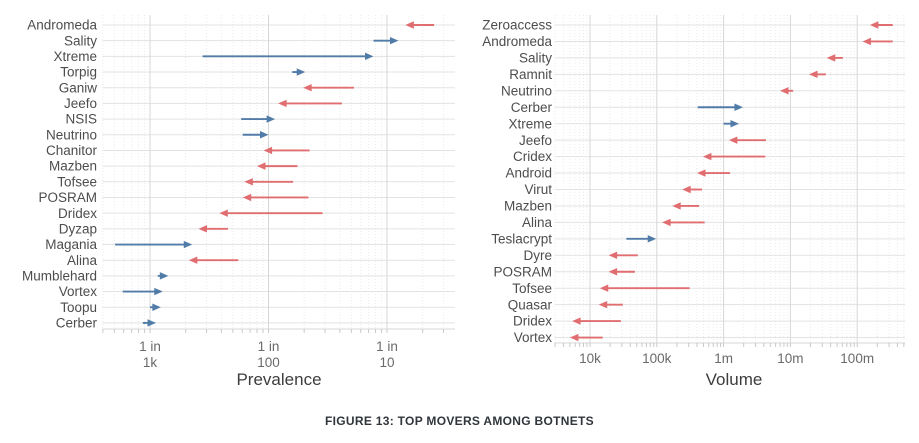  I want to click on row-label: Cridex, so click(532, 156).